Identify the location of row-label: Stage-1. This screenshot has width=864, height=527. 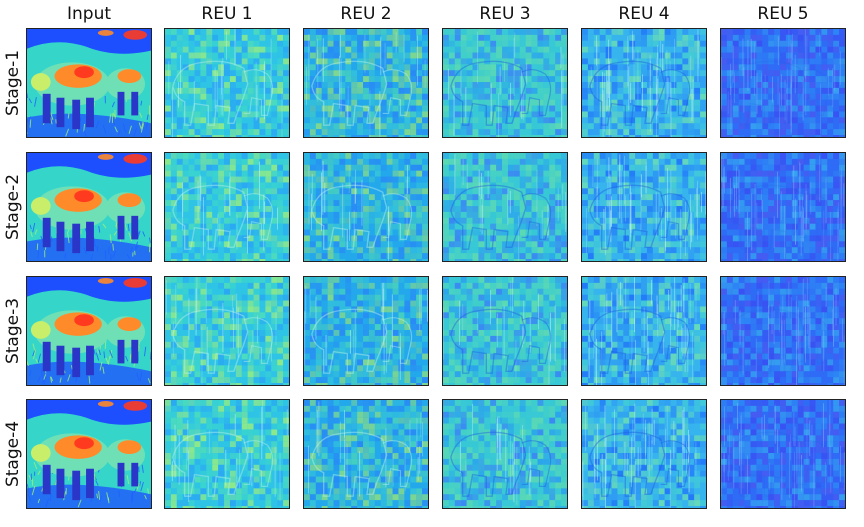
(13, 83).